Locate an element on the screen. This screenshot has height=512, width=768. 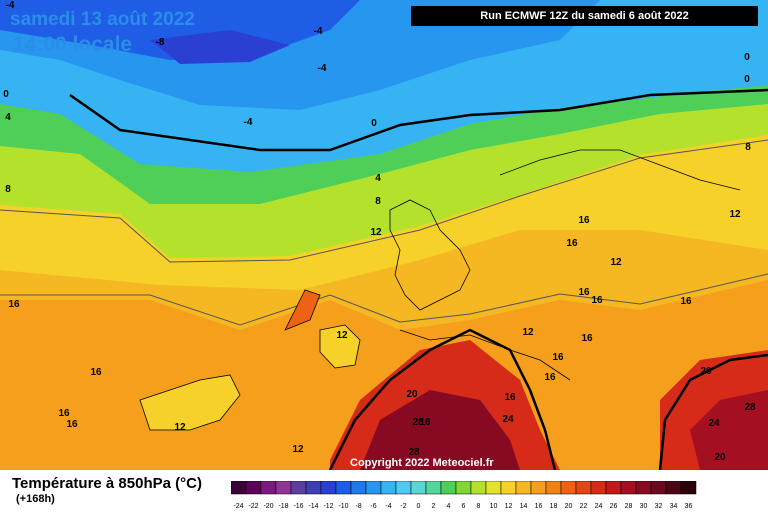
scale-tick-label: -6 is located at coordinates (373, 506).